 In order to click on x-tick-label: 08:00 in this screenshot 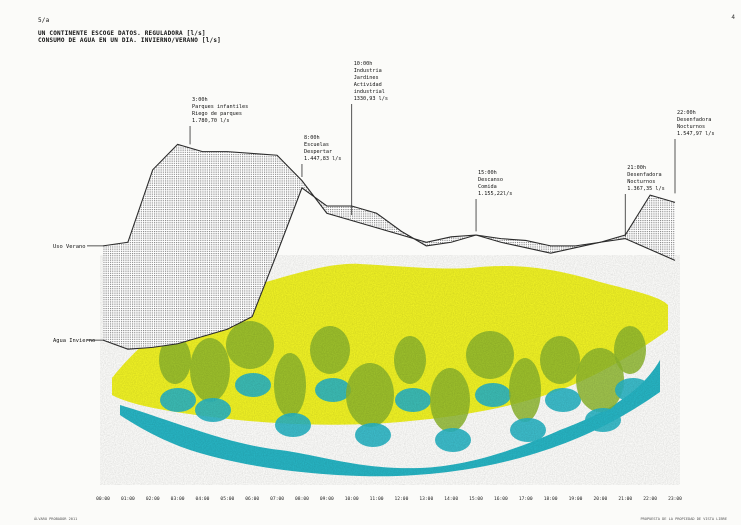, I will do `click(302, 499)`.